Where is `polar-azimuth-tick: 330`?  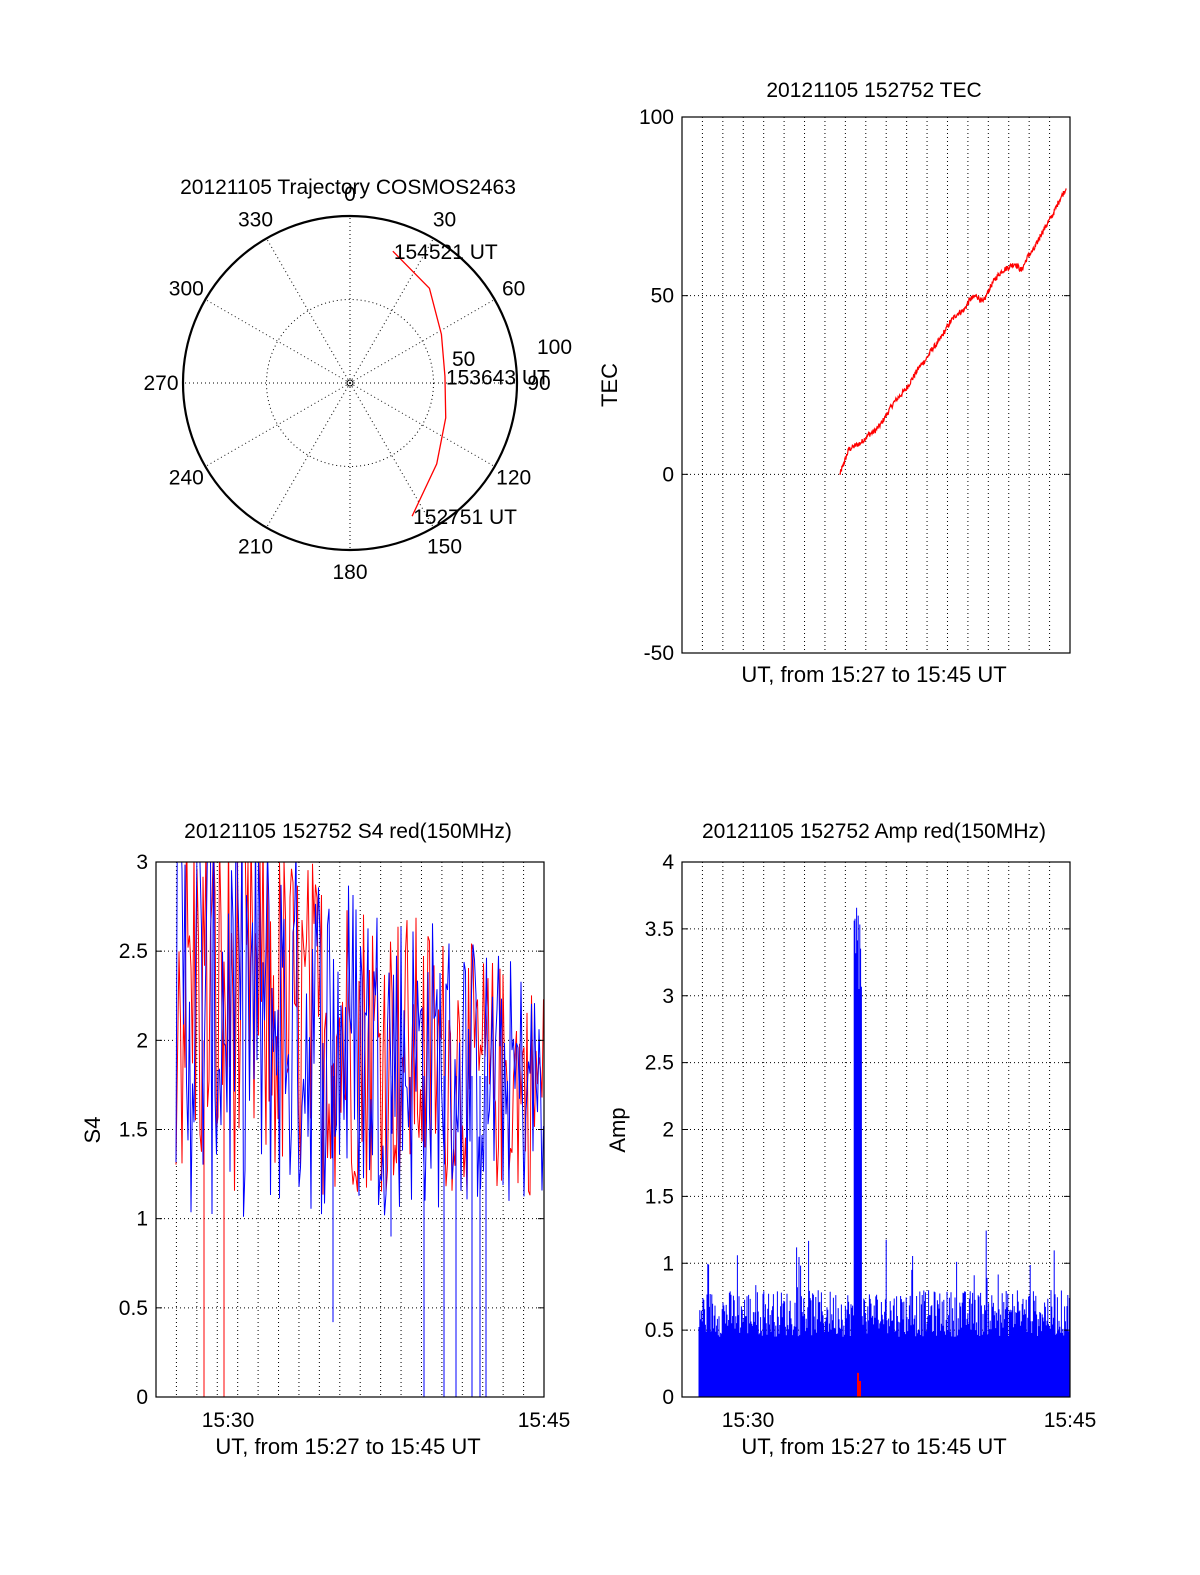
polar-azimuth-tick: 330 is located at coordinates (255, 219).